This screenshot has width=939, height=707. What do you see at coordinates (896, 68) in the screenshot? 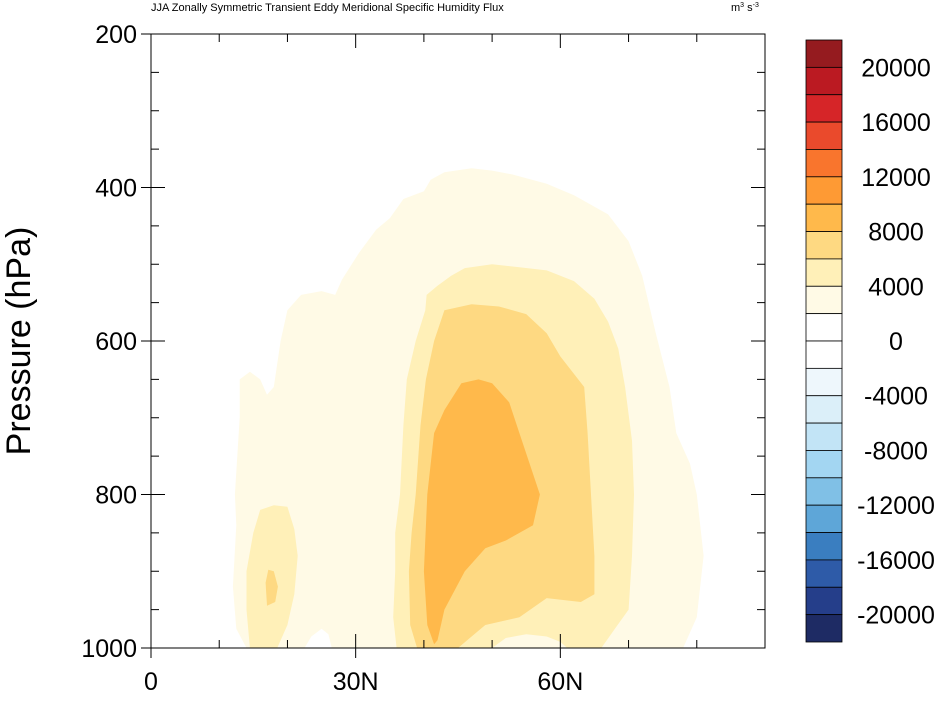
I see `colorbar-label: 20000` at bounding box center [896, 68].